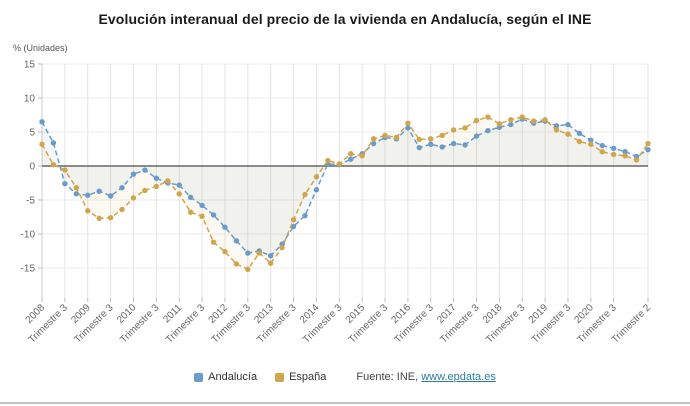 This screenshot has height=406, width=690. What do you see at coordinates (280, 377) in the screenshot?
I see `legend-swatch-espana` at bounding box center [280, 377].